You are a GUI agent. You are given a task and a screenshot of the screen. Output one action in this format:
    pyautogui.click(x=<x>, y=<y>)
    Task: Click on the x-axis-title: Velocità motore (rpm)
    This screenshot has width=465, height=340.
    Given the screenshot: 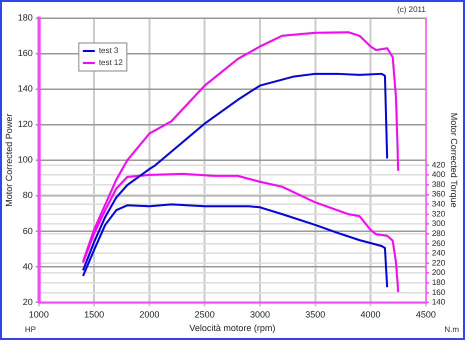 What is the action you would take?
    pyautogui.click(x=232, y=328)
    